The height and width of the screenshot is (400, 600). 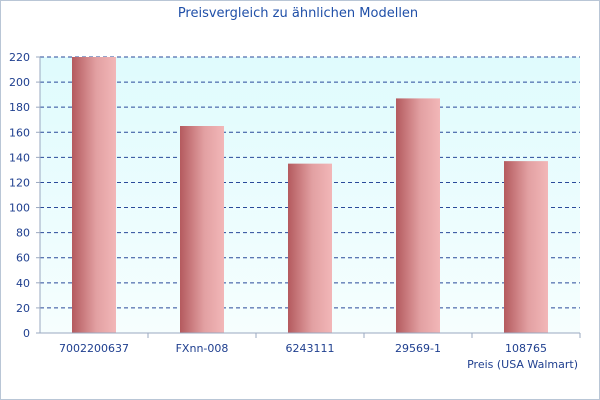 What do you see at coordinates (23, 308) in the screenshot?
I see `y-tick-label: 20` at bounding box center [23, 308].